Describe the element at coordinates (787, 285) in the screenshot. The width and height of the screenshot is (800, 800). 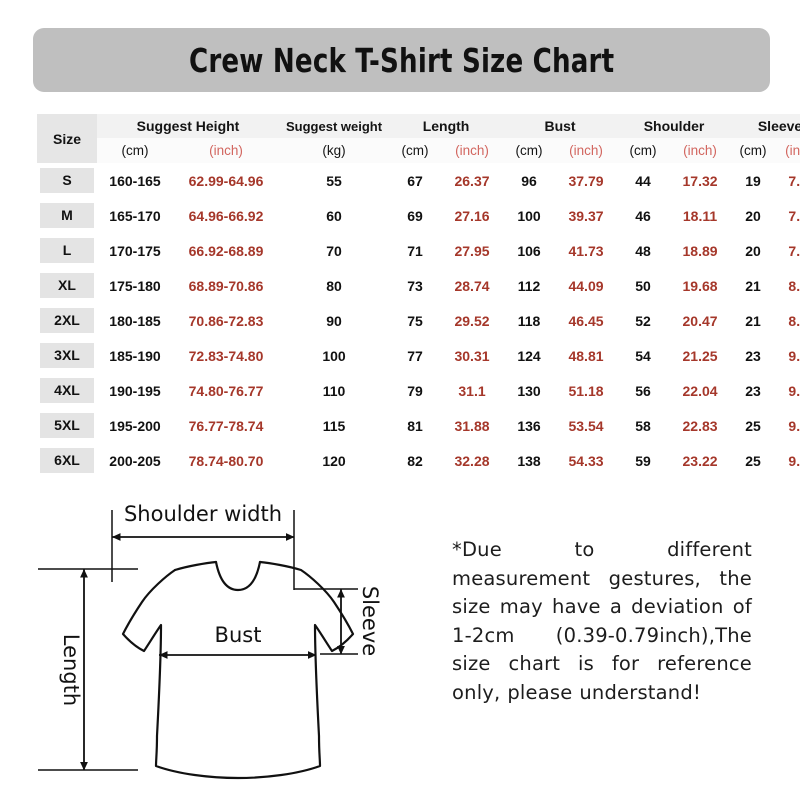
I see `table-cell-sleeve-inch: 8.26` at that location.